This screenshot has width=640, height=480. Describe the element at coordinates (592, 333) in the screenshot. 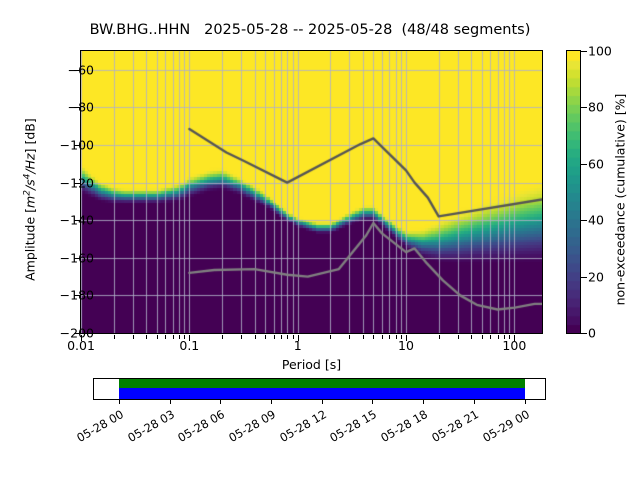

I see `colorbar-tick-label: 0` at that location.